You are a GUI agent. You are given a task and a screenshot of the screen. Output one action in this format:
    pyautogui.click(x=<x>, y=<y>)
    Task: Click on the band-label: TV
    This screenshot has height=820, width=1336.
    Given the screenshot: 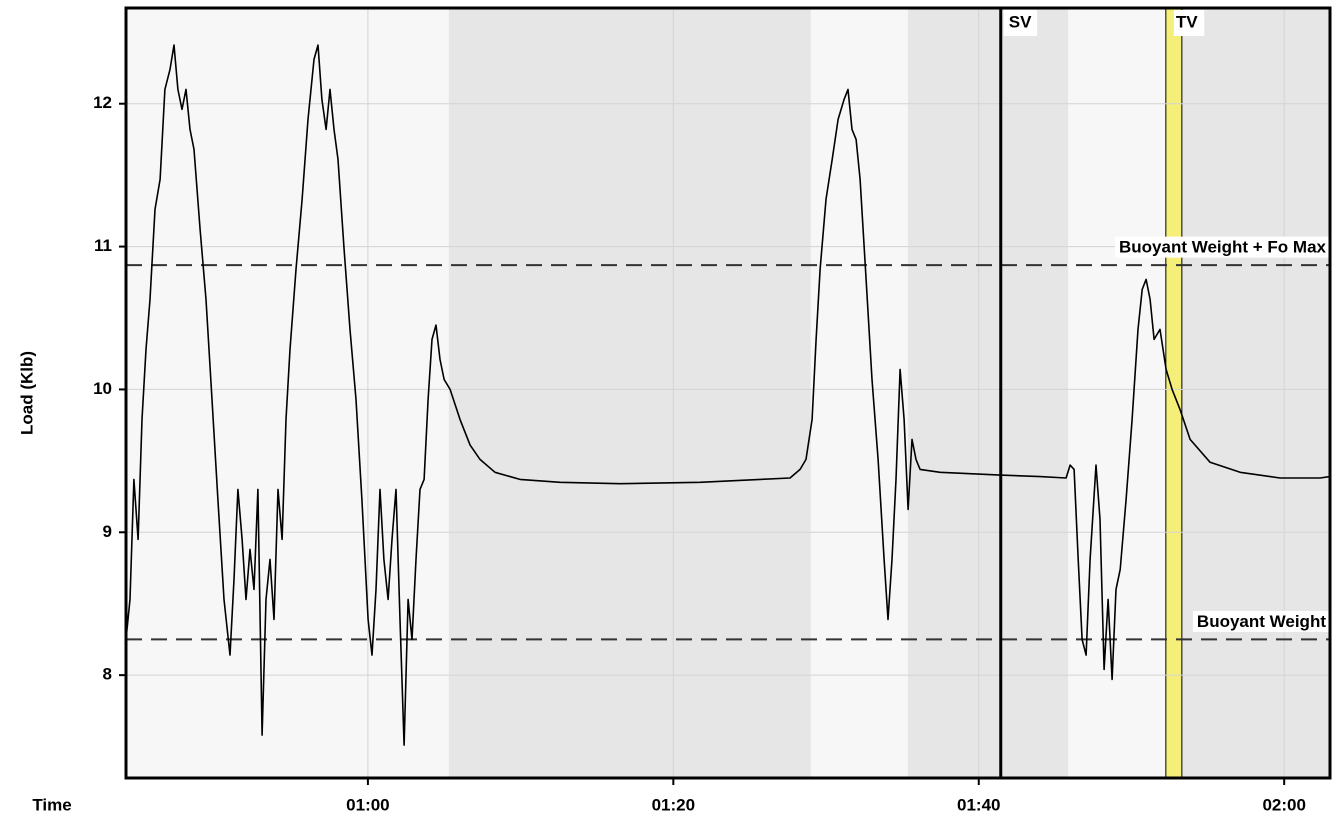 What is the action you would take?
    pyautogui.click(x=1187, y=21)
    